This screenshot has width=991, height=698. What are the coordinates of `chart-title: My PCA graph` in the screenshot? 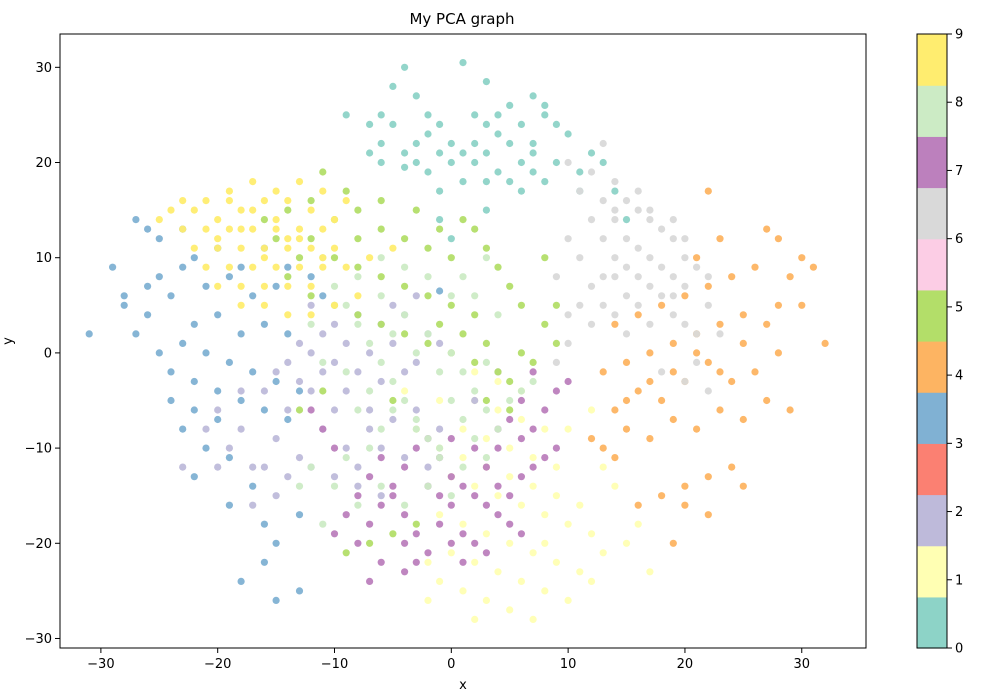 It's located at (461, 19).